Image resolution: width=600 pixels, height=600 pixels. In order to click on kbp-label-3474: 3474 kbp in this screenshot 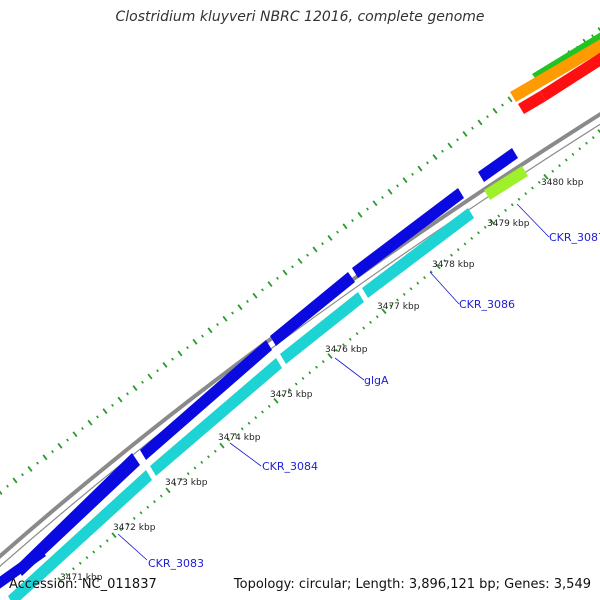, I will do `click(239, 438)`.